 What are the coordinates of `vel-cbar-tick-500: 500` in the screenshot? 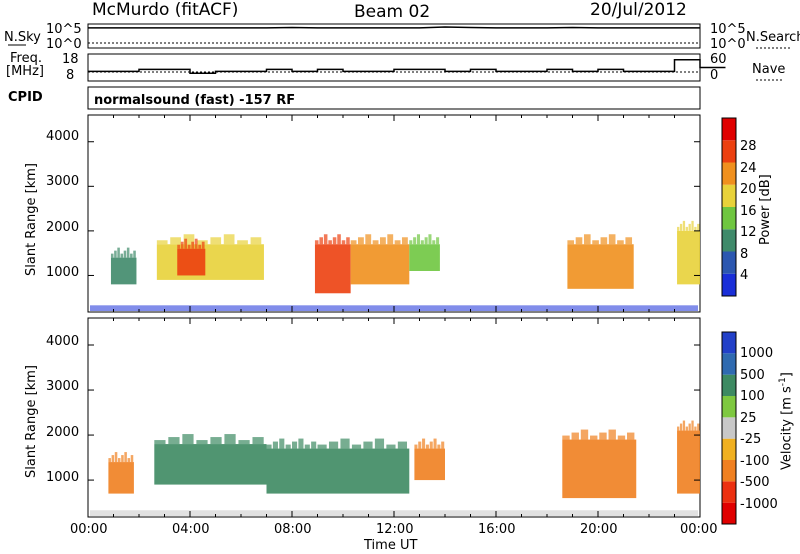 It's located at (752, 375).